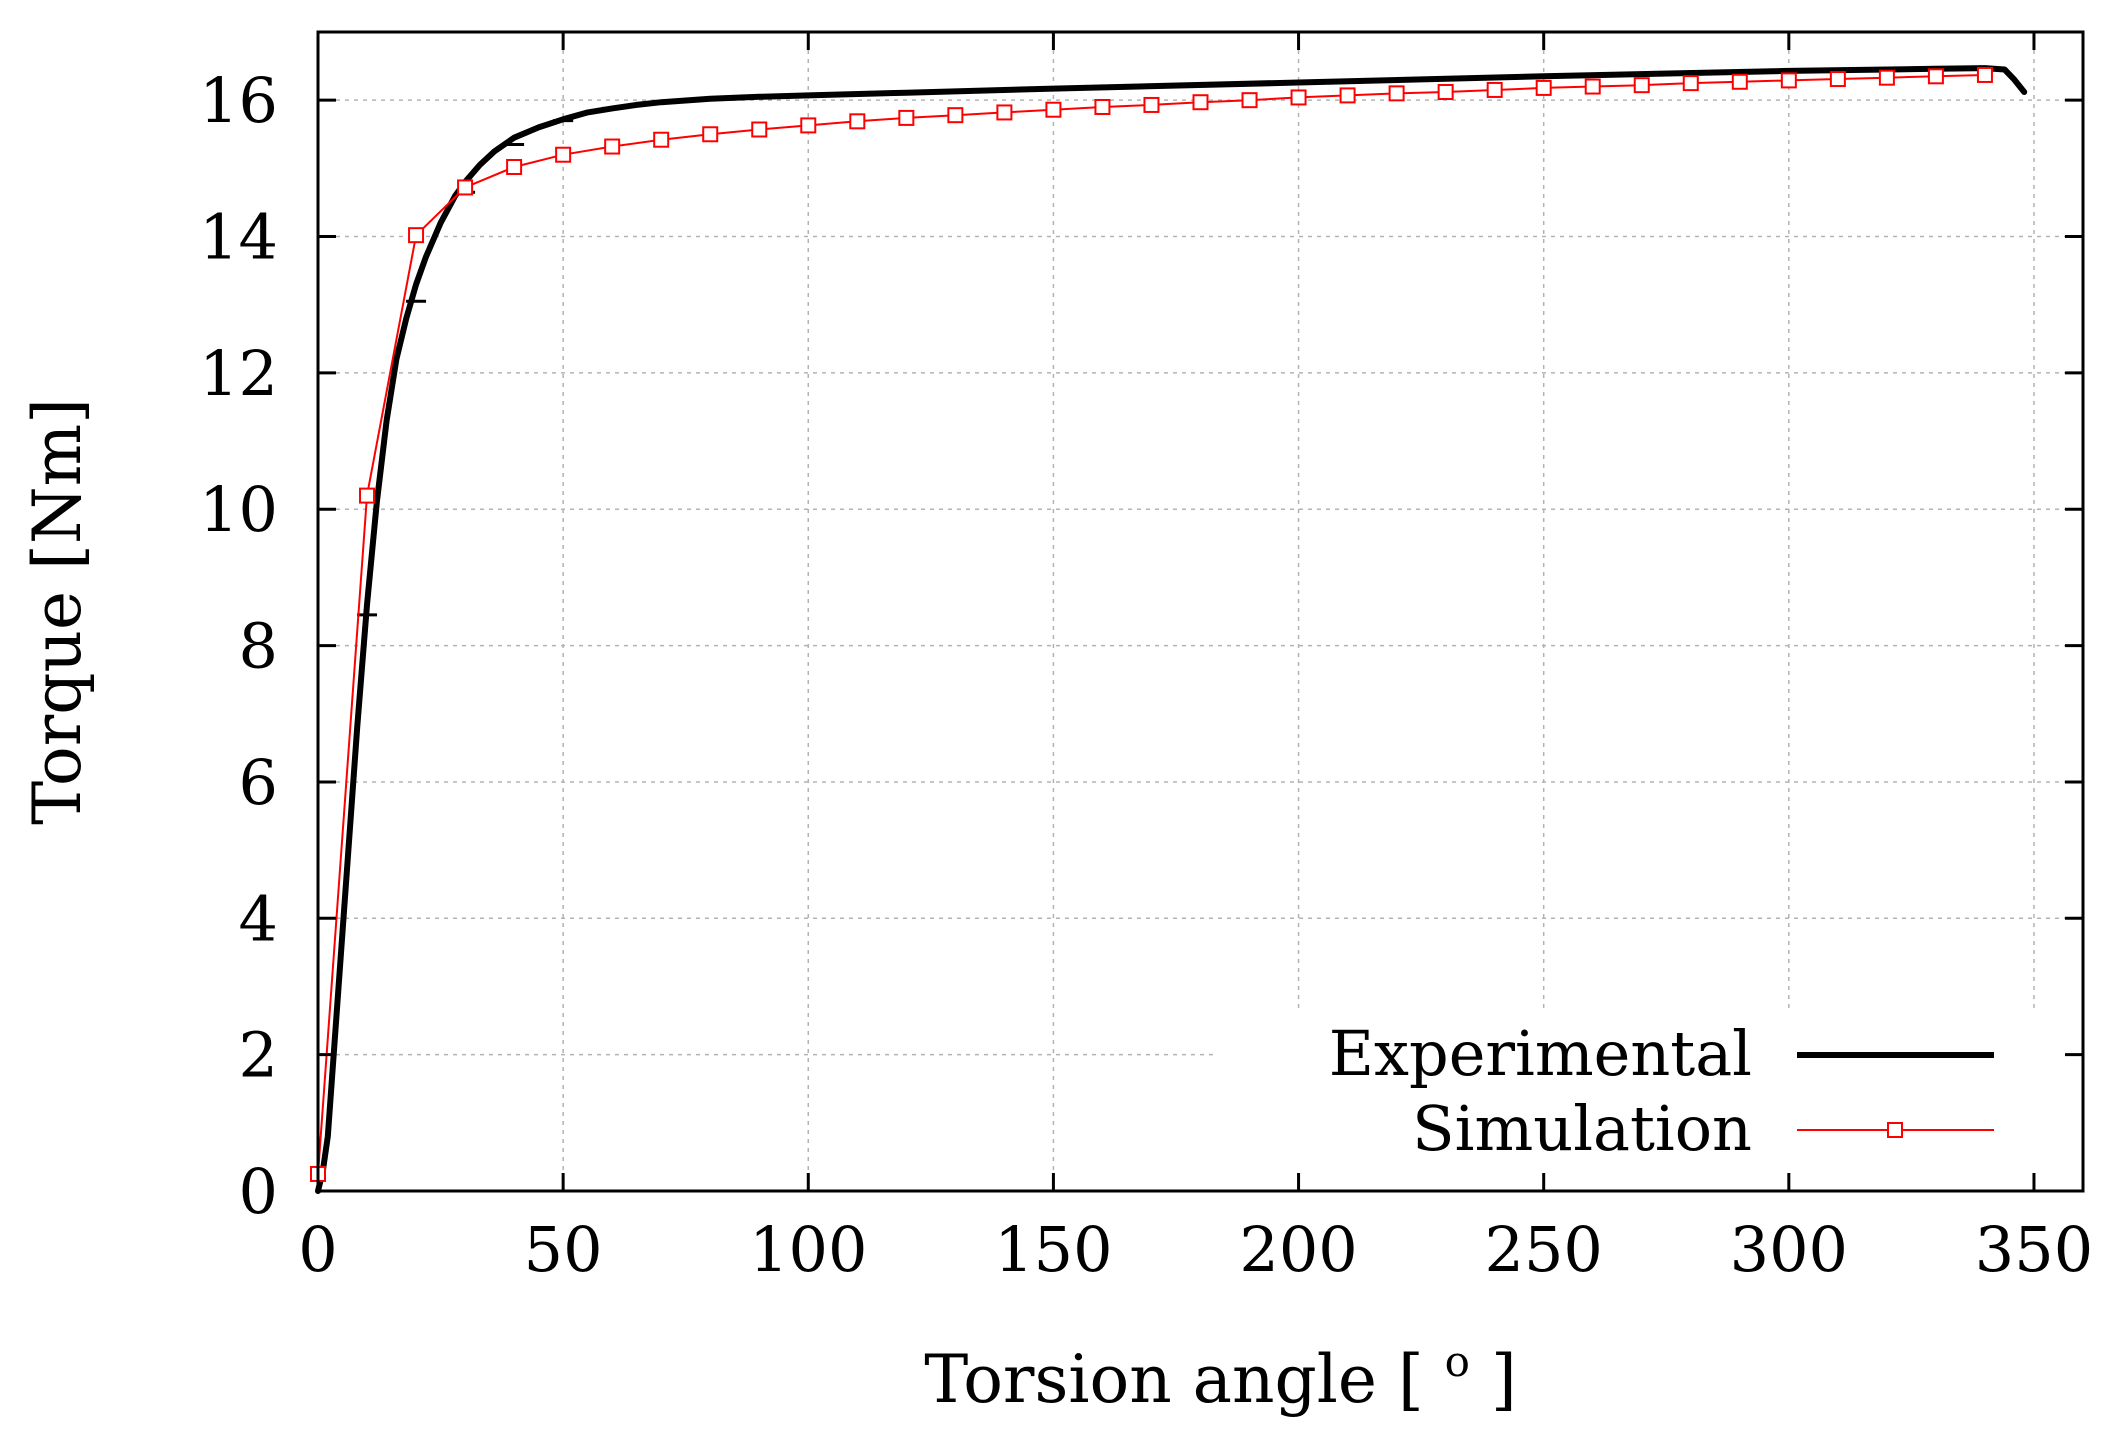 This screenshot has height=1437, width=2117. What do you see at coordinates (563, 1249) in the screenshot?
I see `x-tick-label-50: 50` at bounding box center [563, 1249].